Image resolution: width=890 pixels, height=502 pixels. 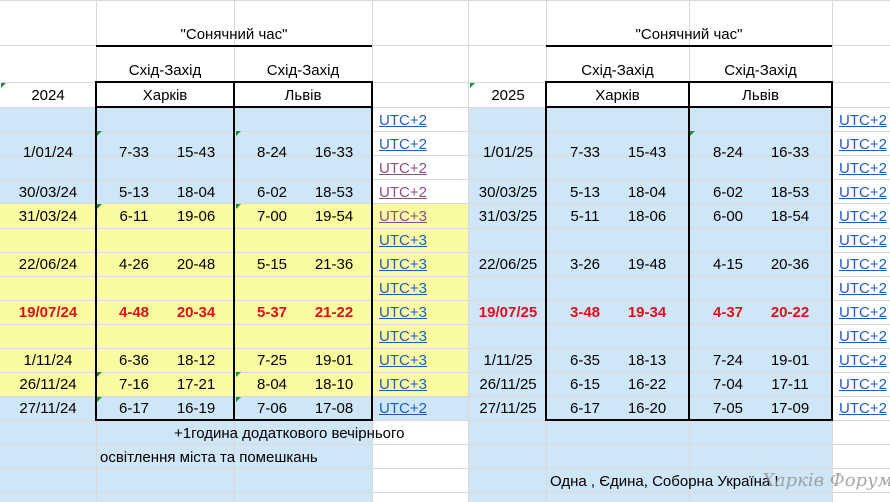 What do you see at coordinates (48, 95) in the screenshot?
I see `left-year: 2024` at bounding box center [48, 95].